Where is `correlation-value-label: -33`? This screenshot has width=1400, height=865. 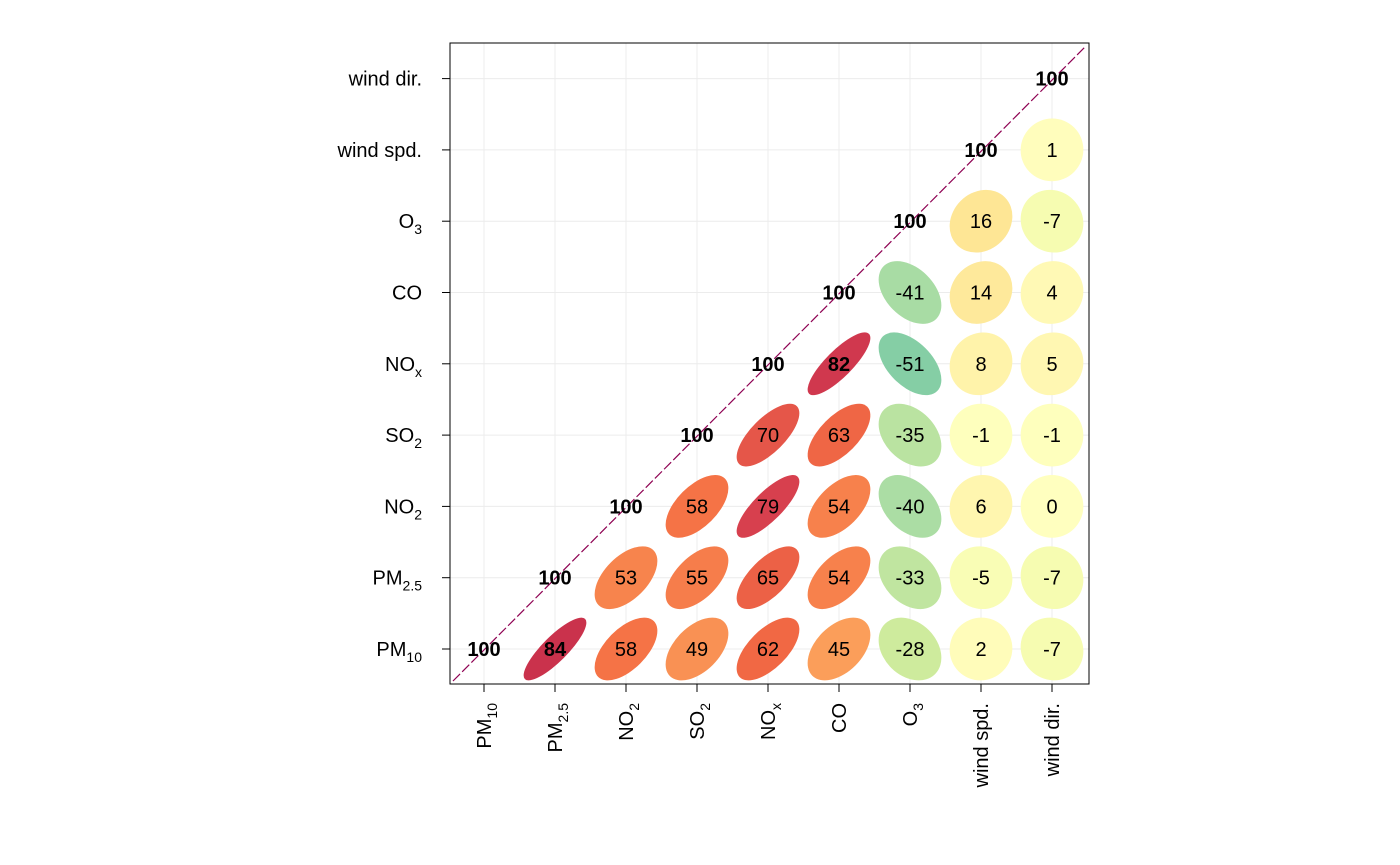
correlation-value-label: -33 is located at coordinates (910, 579).